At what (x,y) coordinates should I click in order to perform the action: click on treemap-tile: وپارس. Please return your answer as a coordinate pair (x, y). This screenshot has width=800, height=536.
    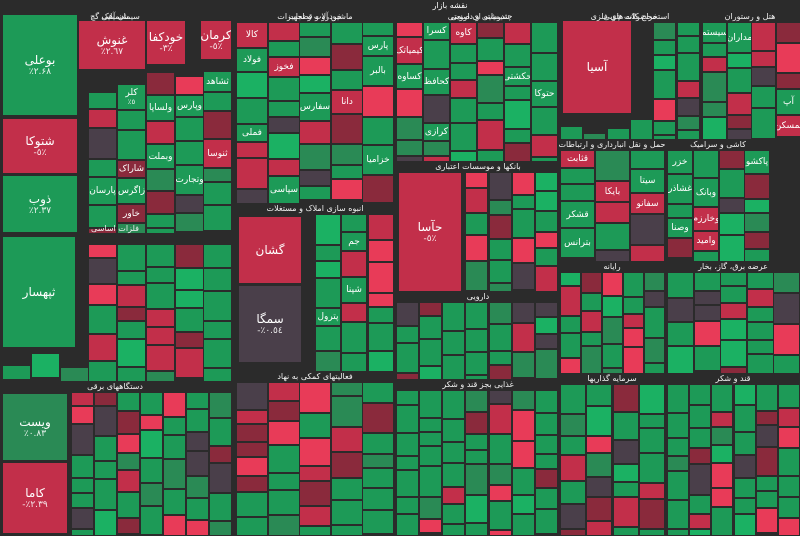
    Looking at the image, I should click on (189, 106).